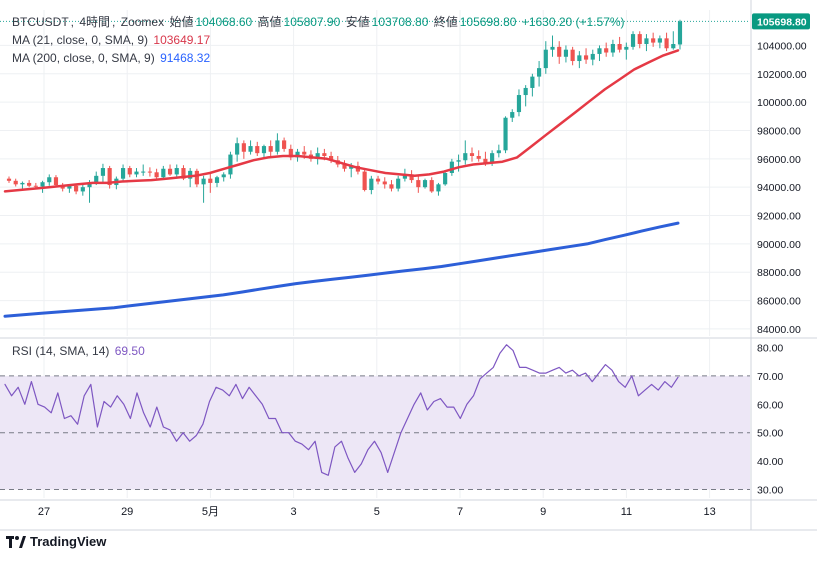 This screenshot has height=565, width=817. What do you see at coordinates (294, 512) in the screenshot?
I see `x-tick-label: 3` at bounding box center [294, 512].